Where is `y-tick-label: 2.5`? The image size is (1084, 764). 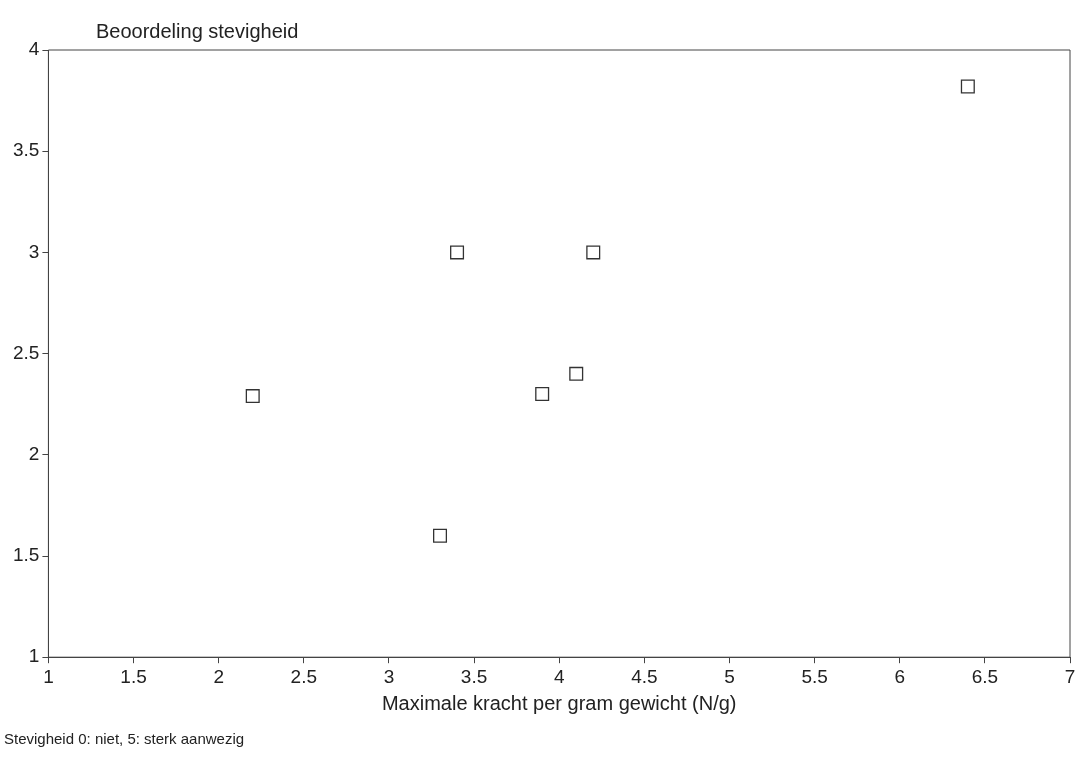
y-tick-label: 2.5 is located at coordinates (26, 352).